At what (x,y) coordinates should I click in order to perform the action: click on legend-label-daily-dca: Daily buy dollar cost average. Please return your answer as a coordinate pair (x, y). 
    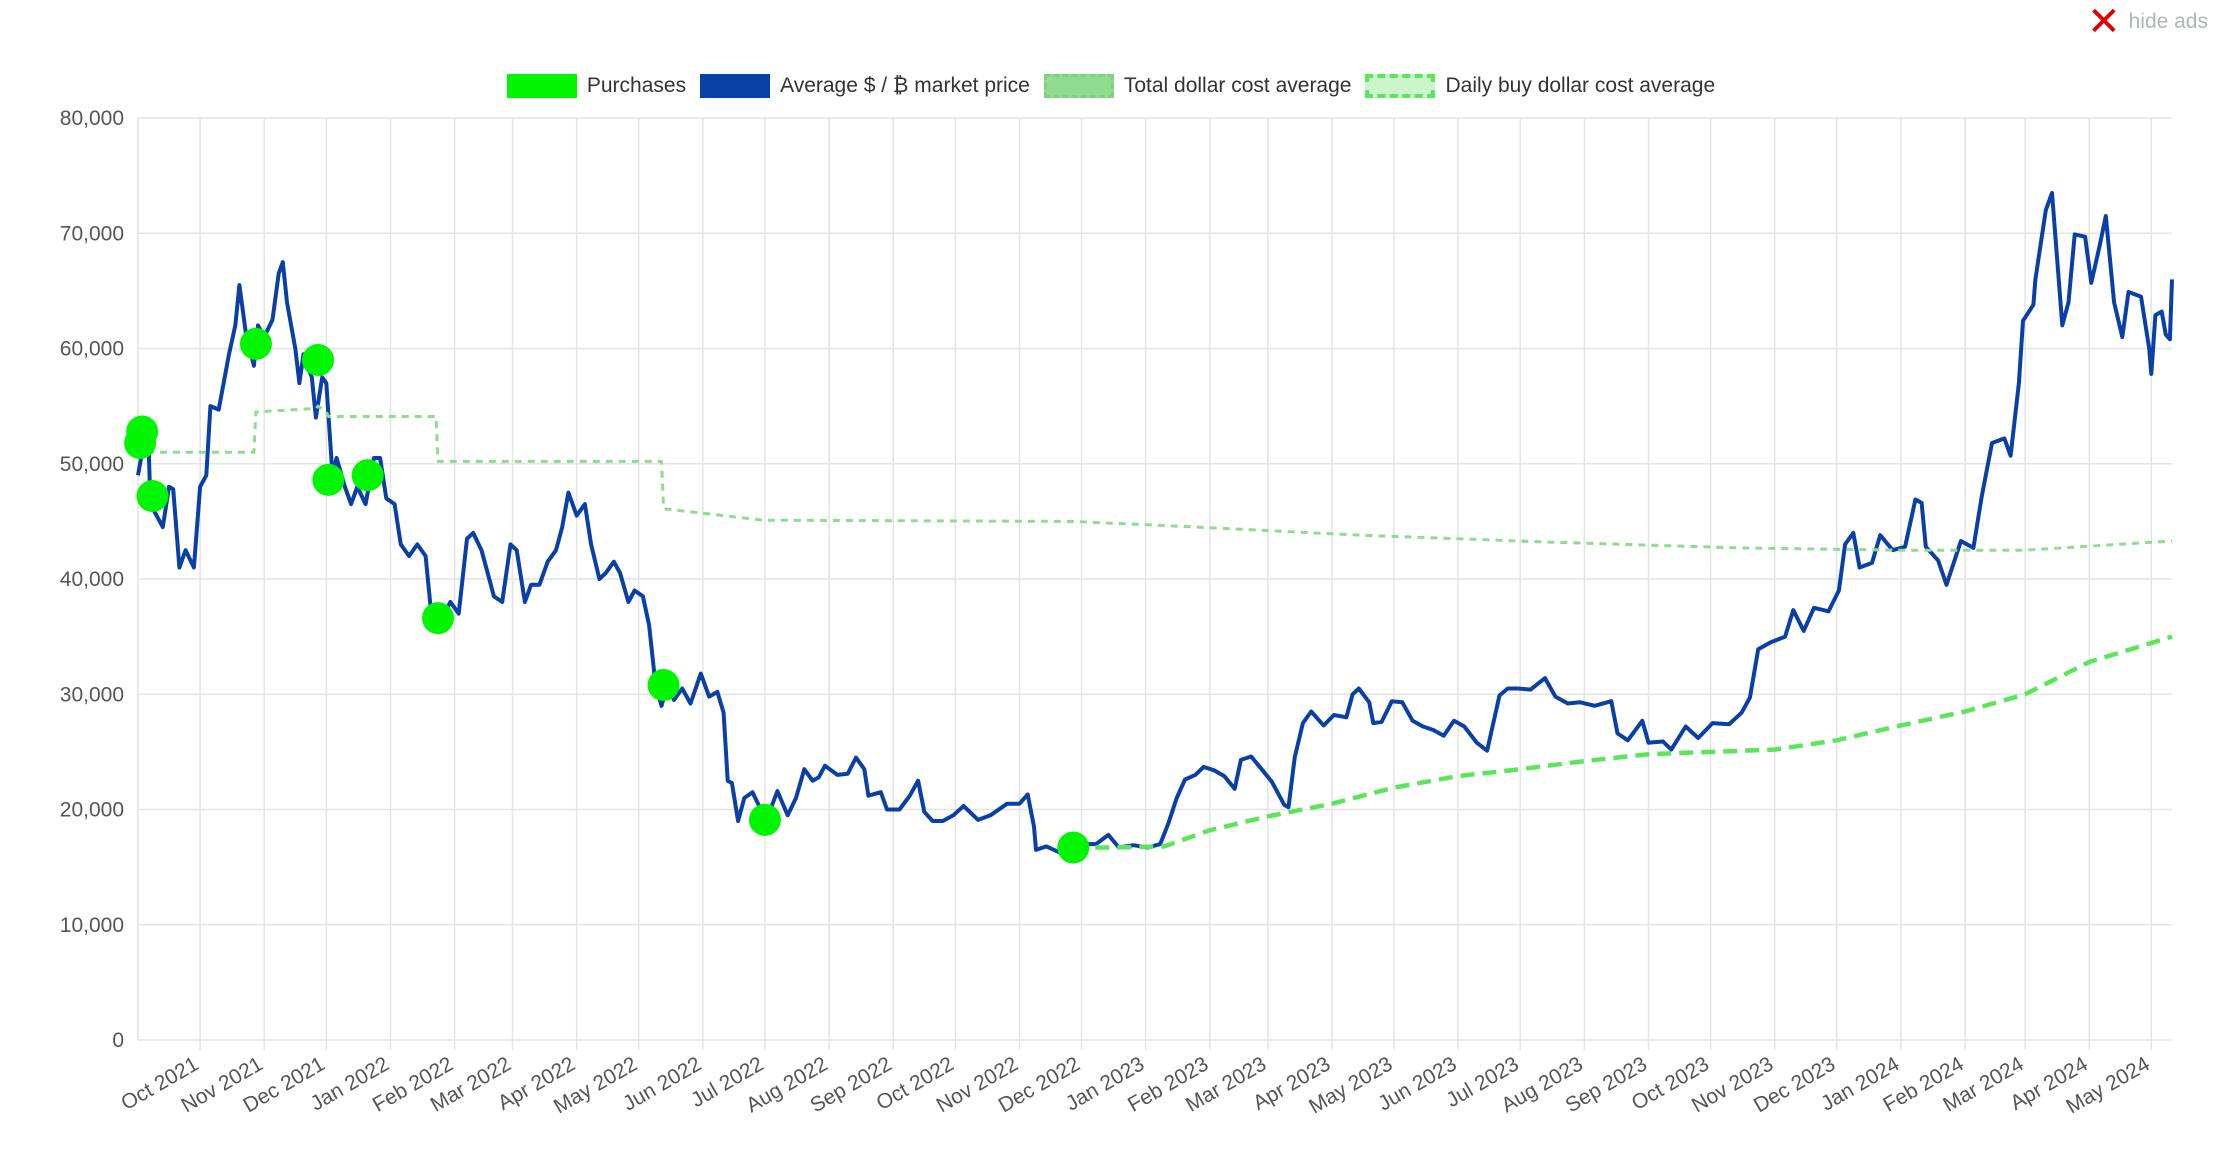
    Looking at the image, I should click on (1580, 85).